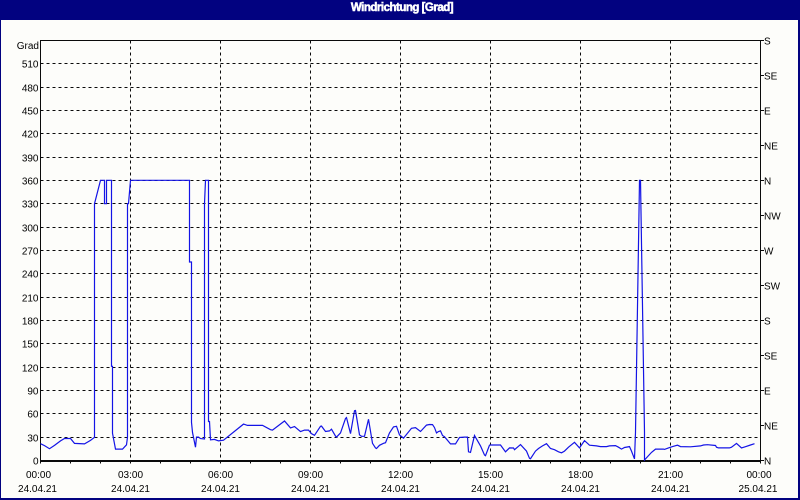  Describe the element at coordinates (30, 89) in the screenshot. I see `svg-text: 480` at that location.